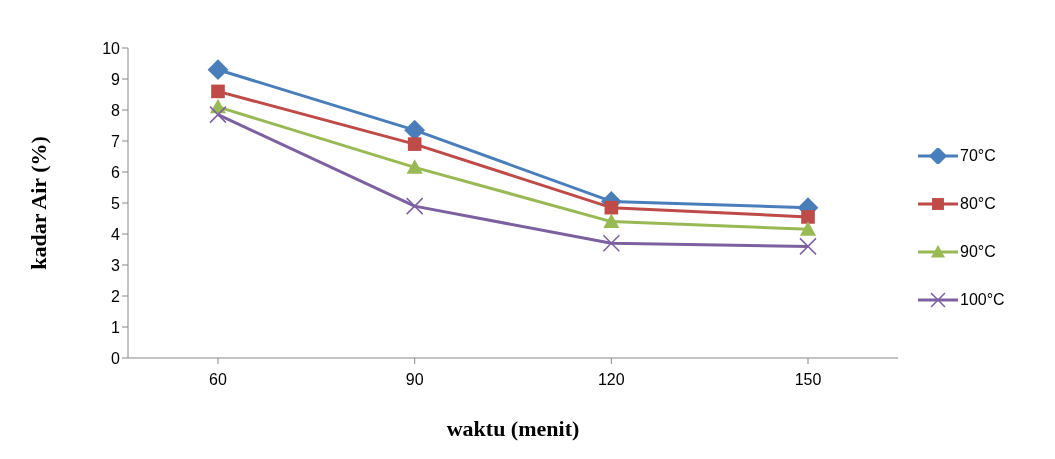 Image resolution: width=1055 pixels, height=459 pixels. Describe the element at coordinates (982, 300) in the screenshot. I see `legend-label: 100°C` at that location.